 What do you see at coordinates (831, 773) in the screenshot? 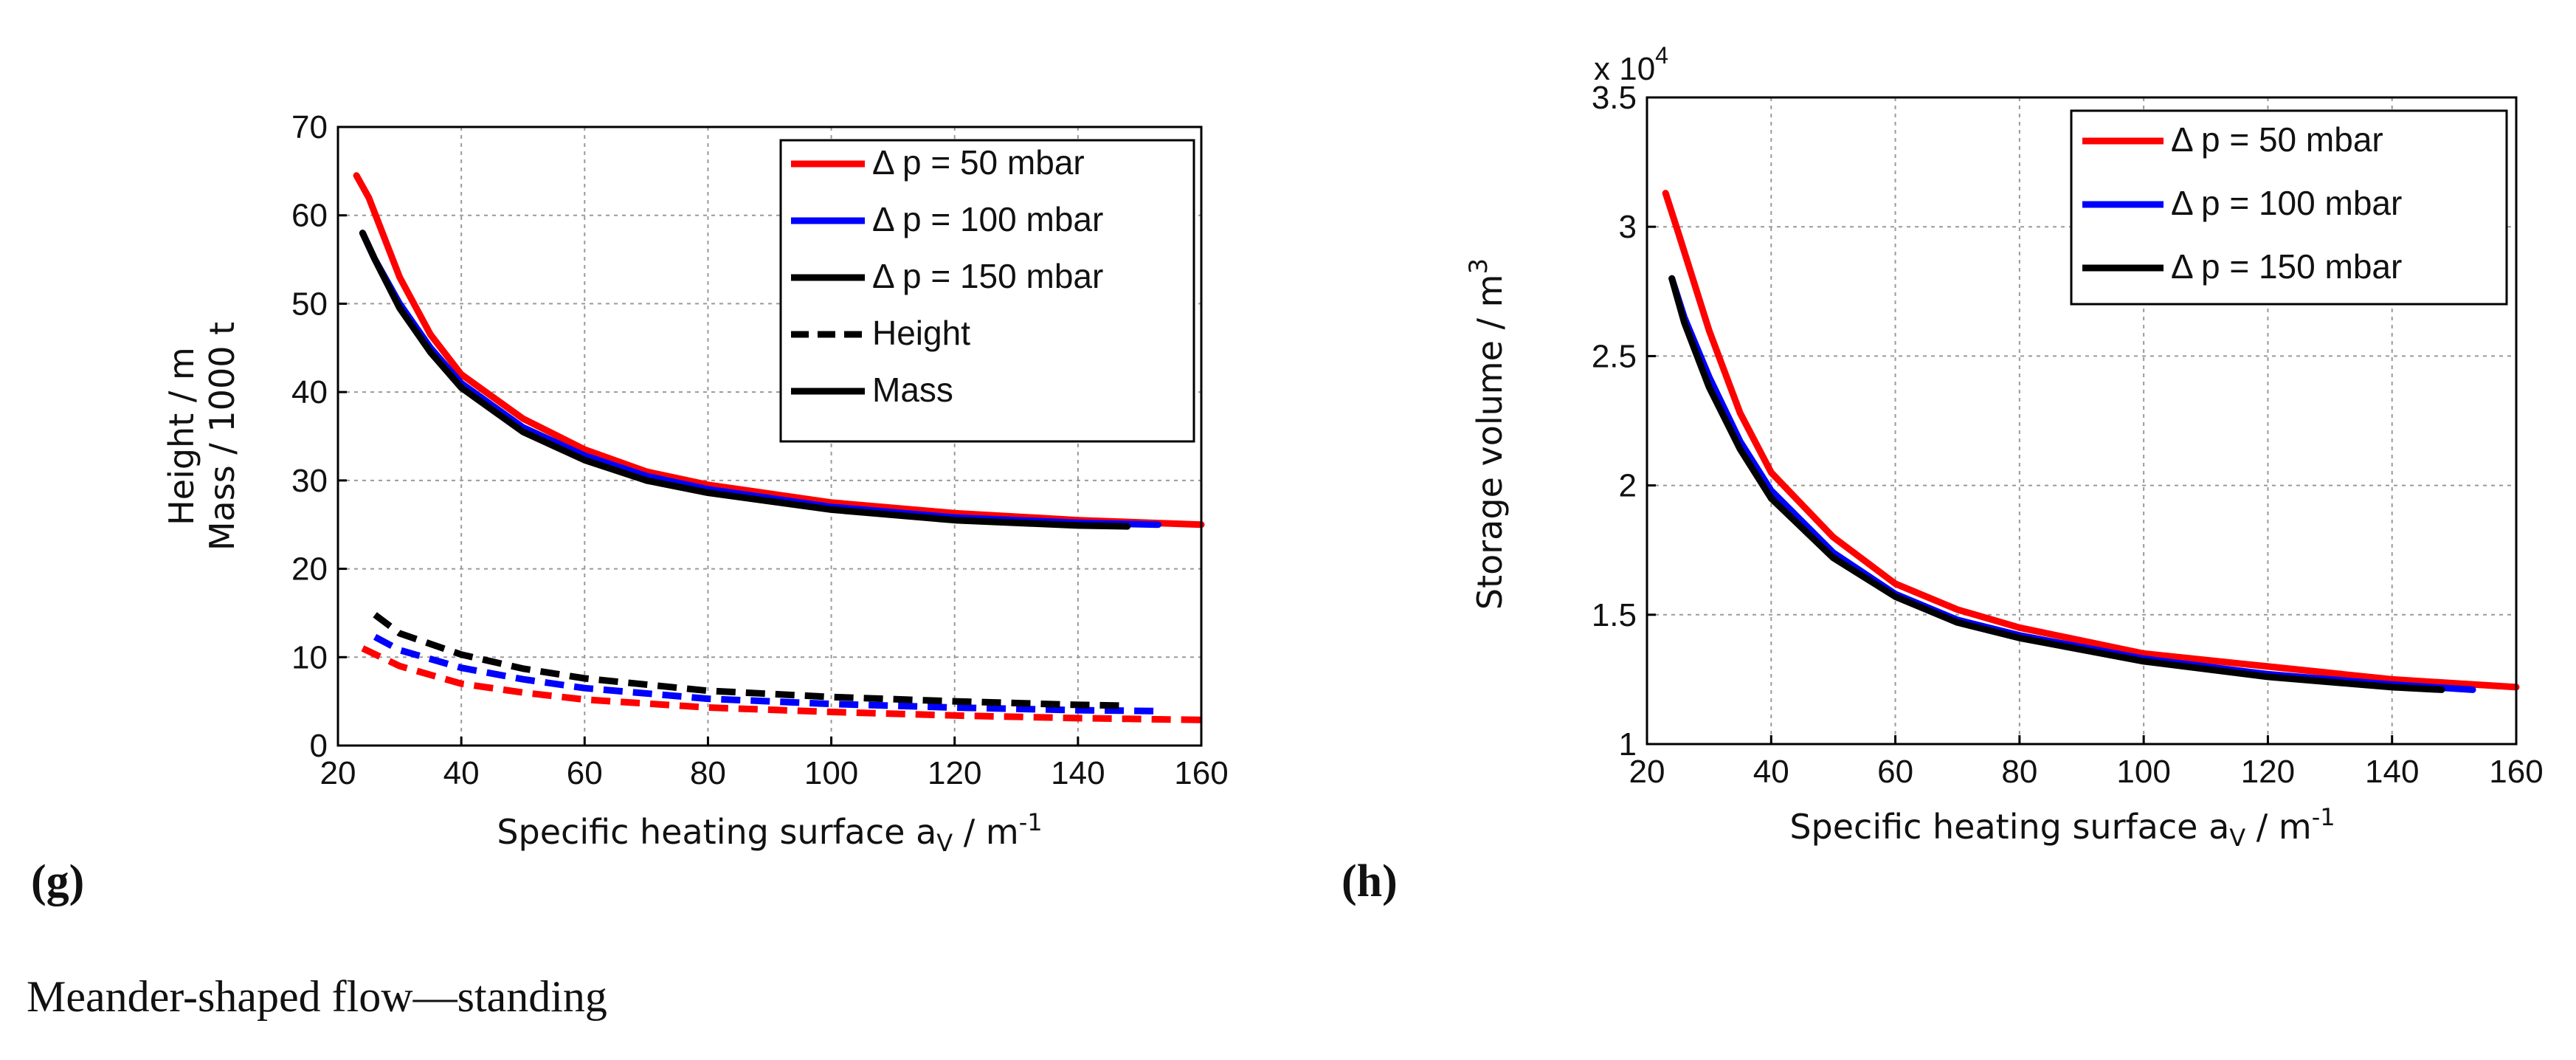
I see `chart-g-xtick-label: 100` at bounding box center [831, 773].